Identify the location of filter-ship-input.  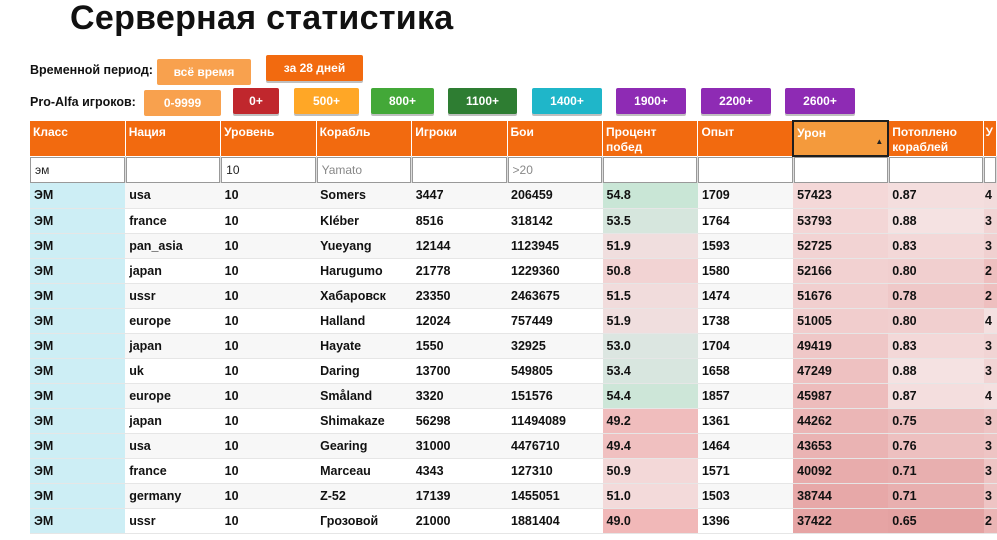
(364, 169).